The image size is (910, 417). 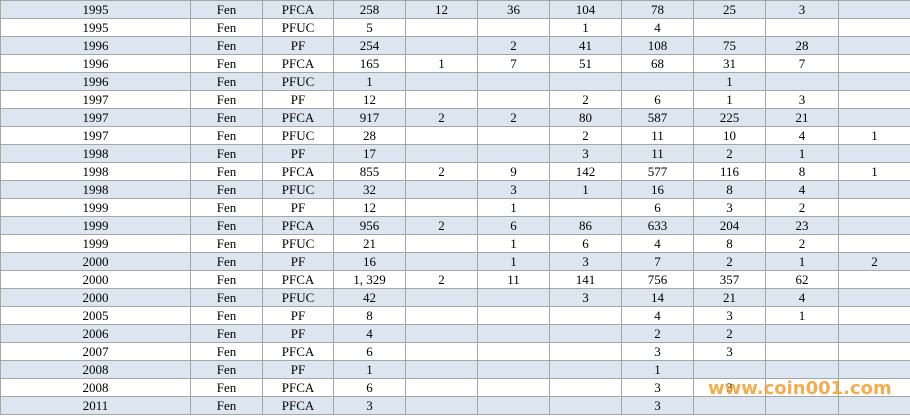 I want to click on table-row: 1999 Fen PF 12 1 6 3 2, so click(x=455, y=207).